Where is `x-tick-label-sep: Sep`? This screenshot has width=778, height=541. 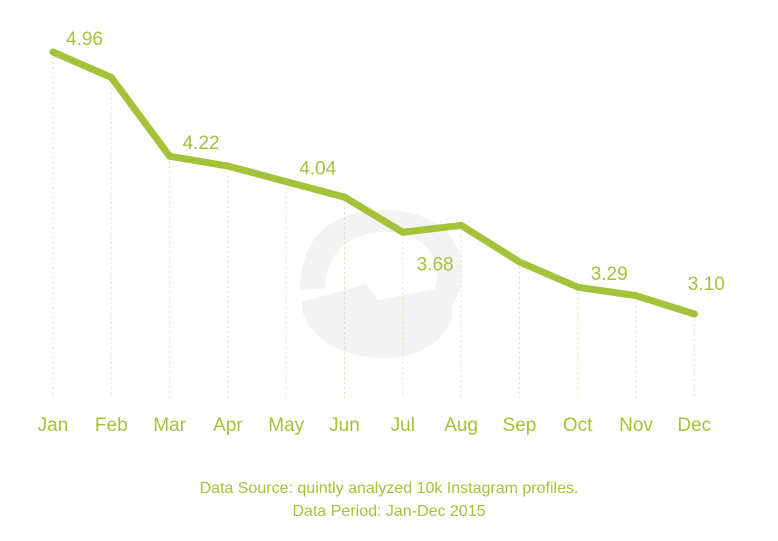 x-tick-label-sep: Sep is located at coordinates (519, 425).